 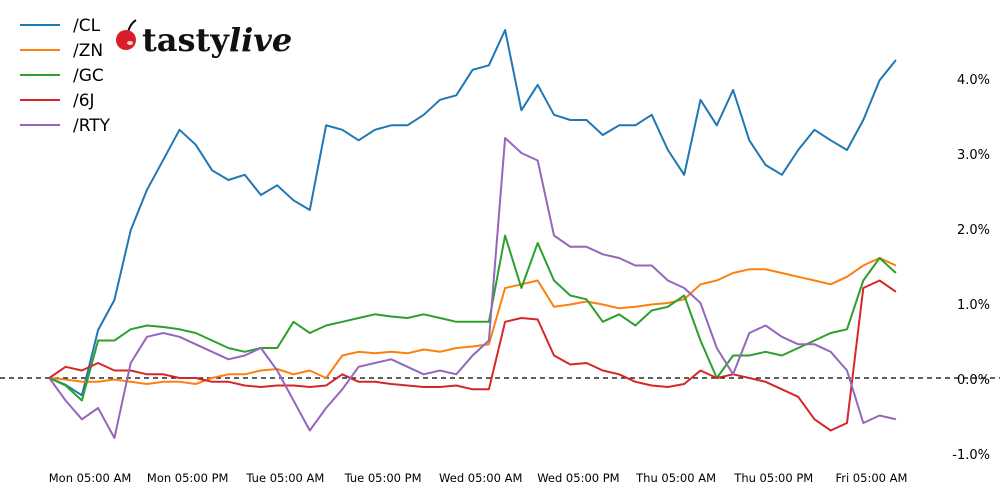 I want to click on y-tick-label: 2.0%, so click(x=973, y=230).